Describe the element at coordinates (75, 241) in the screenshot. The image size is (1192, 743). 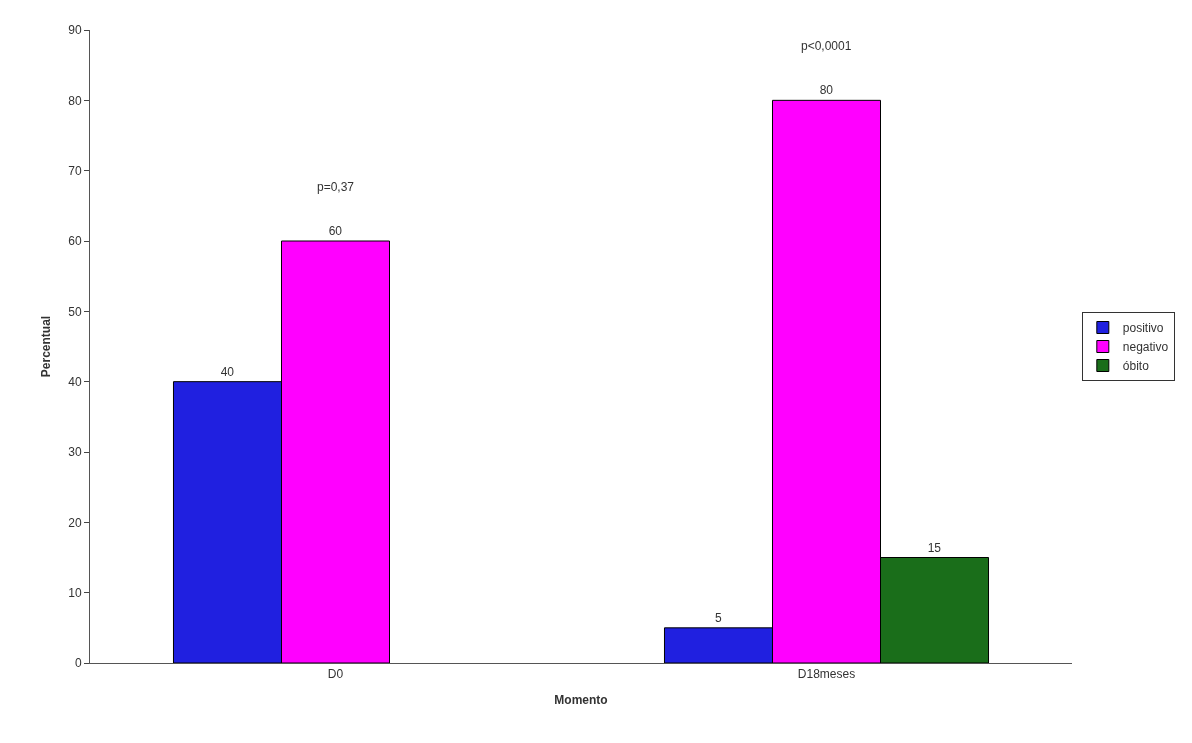
I see `y-tick-label: 60` at that location.